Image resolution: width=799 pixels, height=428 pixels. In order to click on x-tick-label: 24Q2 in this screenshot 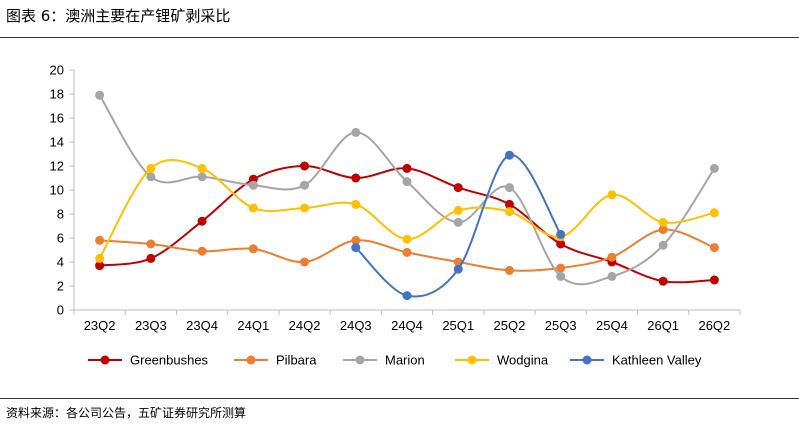, I will do `click(305, 325)`.